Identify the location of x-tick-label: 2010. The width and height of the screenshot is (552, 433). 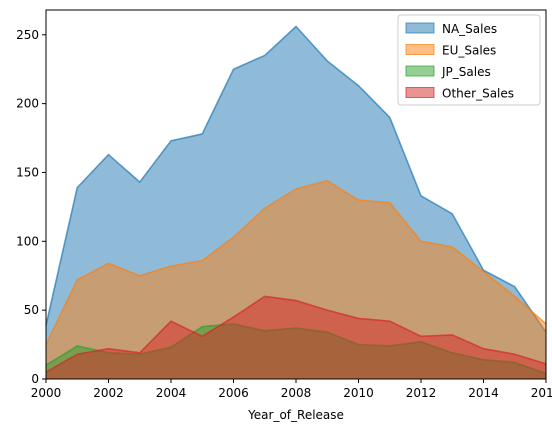
(358, 393).